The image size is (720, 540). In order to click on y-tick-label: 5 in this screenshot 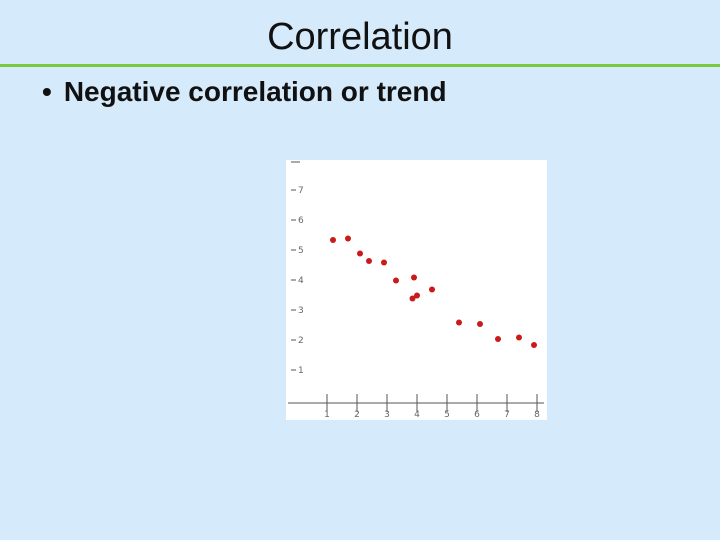, I will do `click(301, 251)`.